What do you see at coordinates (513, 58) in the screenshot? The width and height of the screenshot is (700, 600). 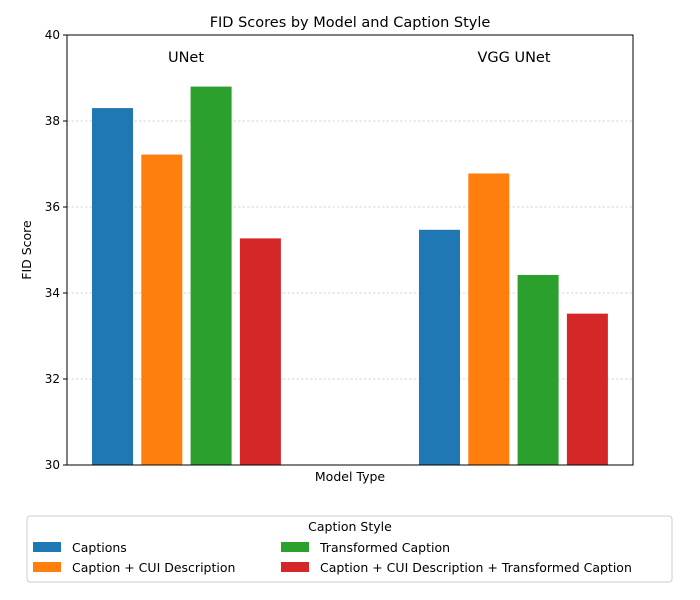 I see `group-label: VGG UNet` at bounding box center [513, 58].